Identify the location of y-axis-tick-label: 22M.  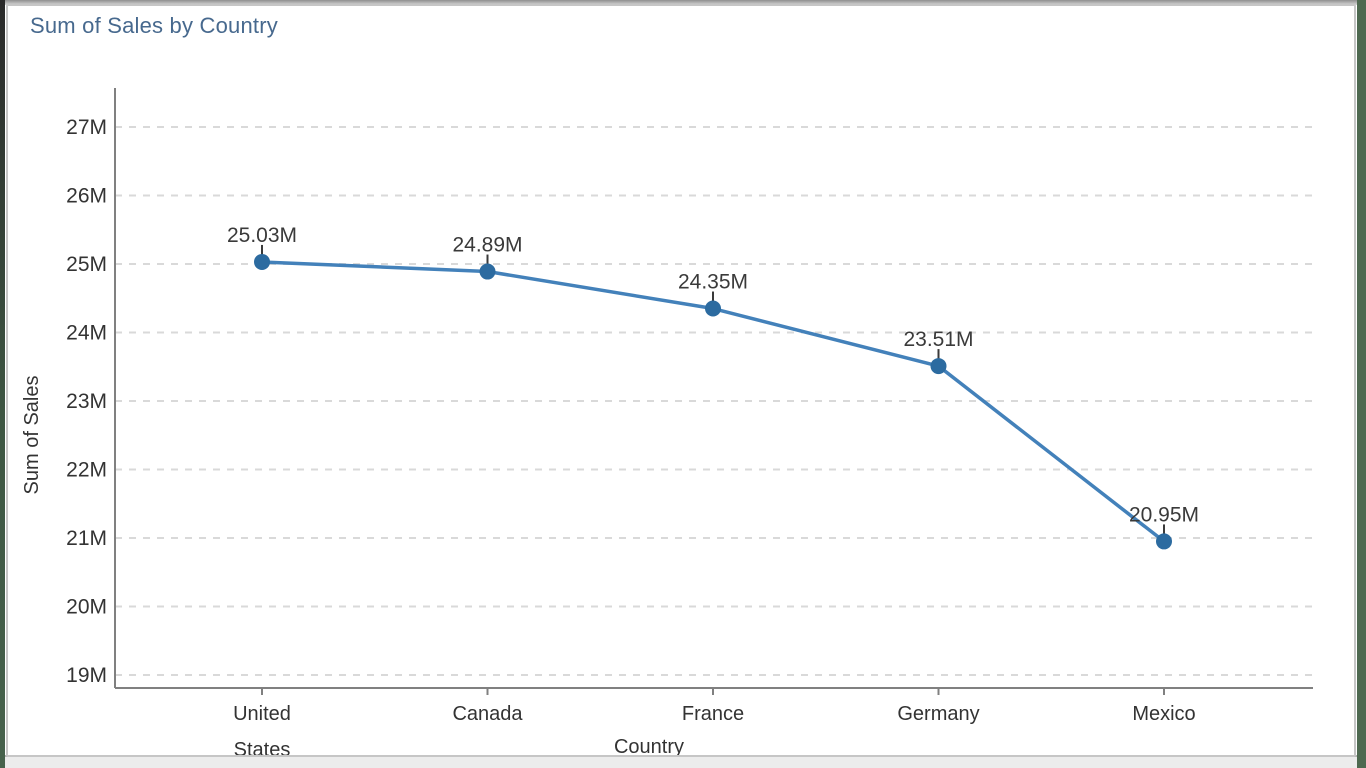
(86, 470).